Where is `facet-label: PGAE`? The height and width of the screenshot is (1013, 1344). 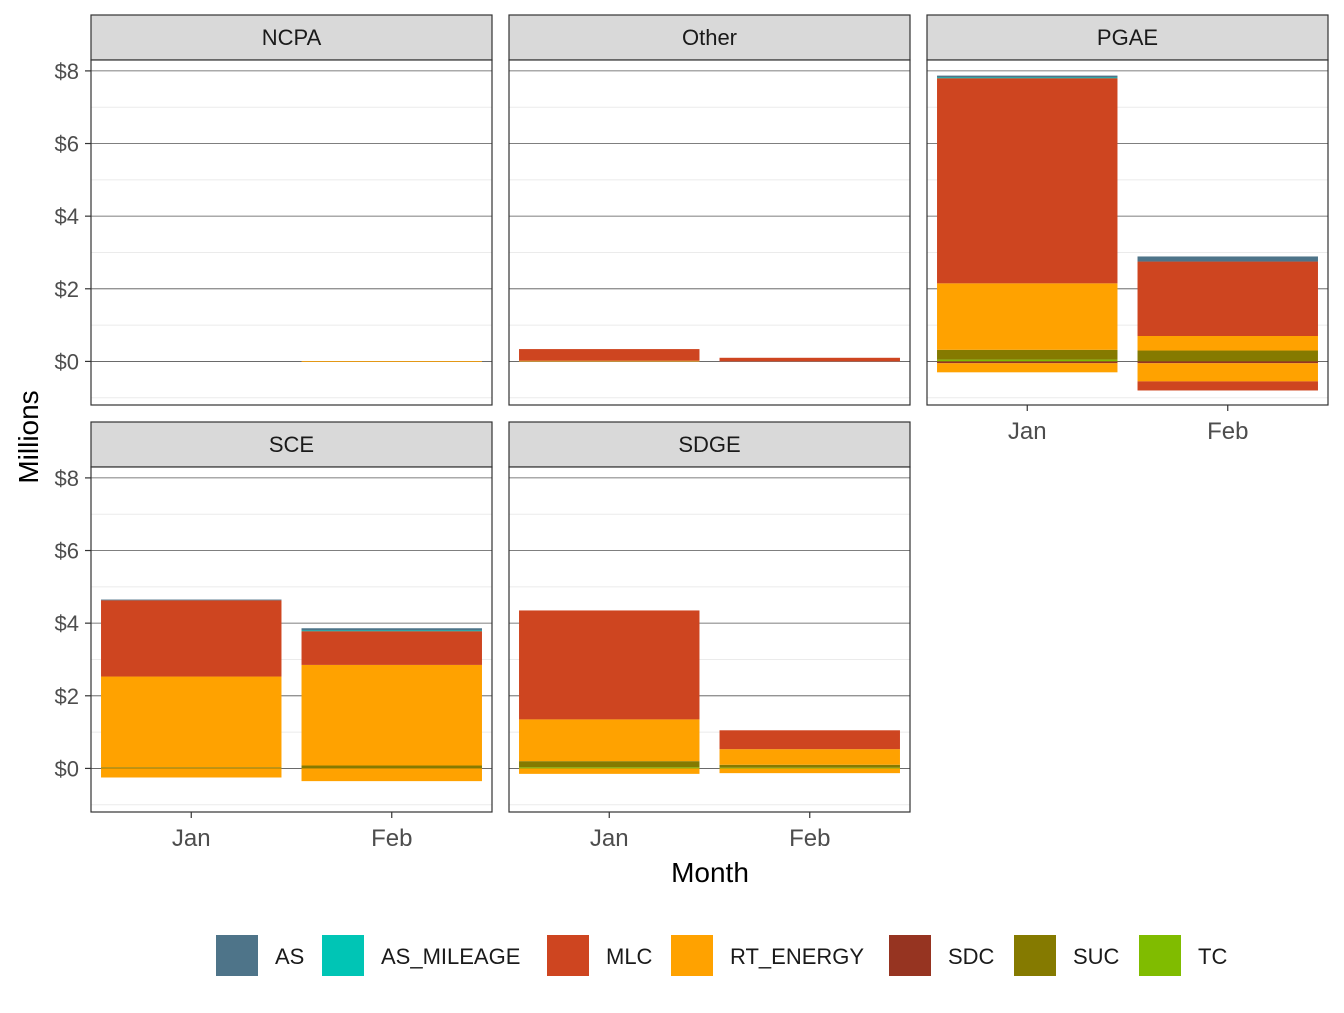
facet-label: PGAE is located at coordinates (1127, 37).